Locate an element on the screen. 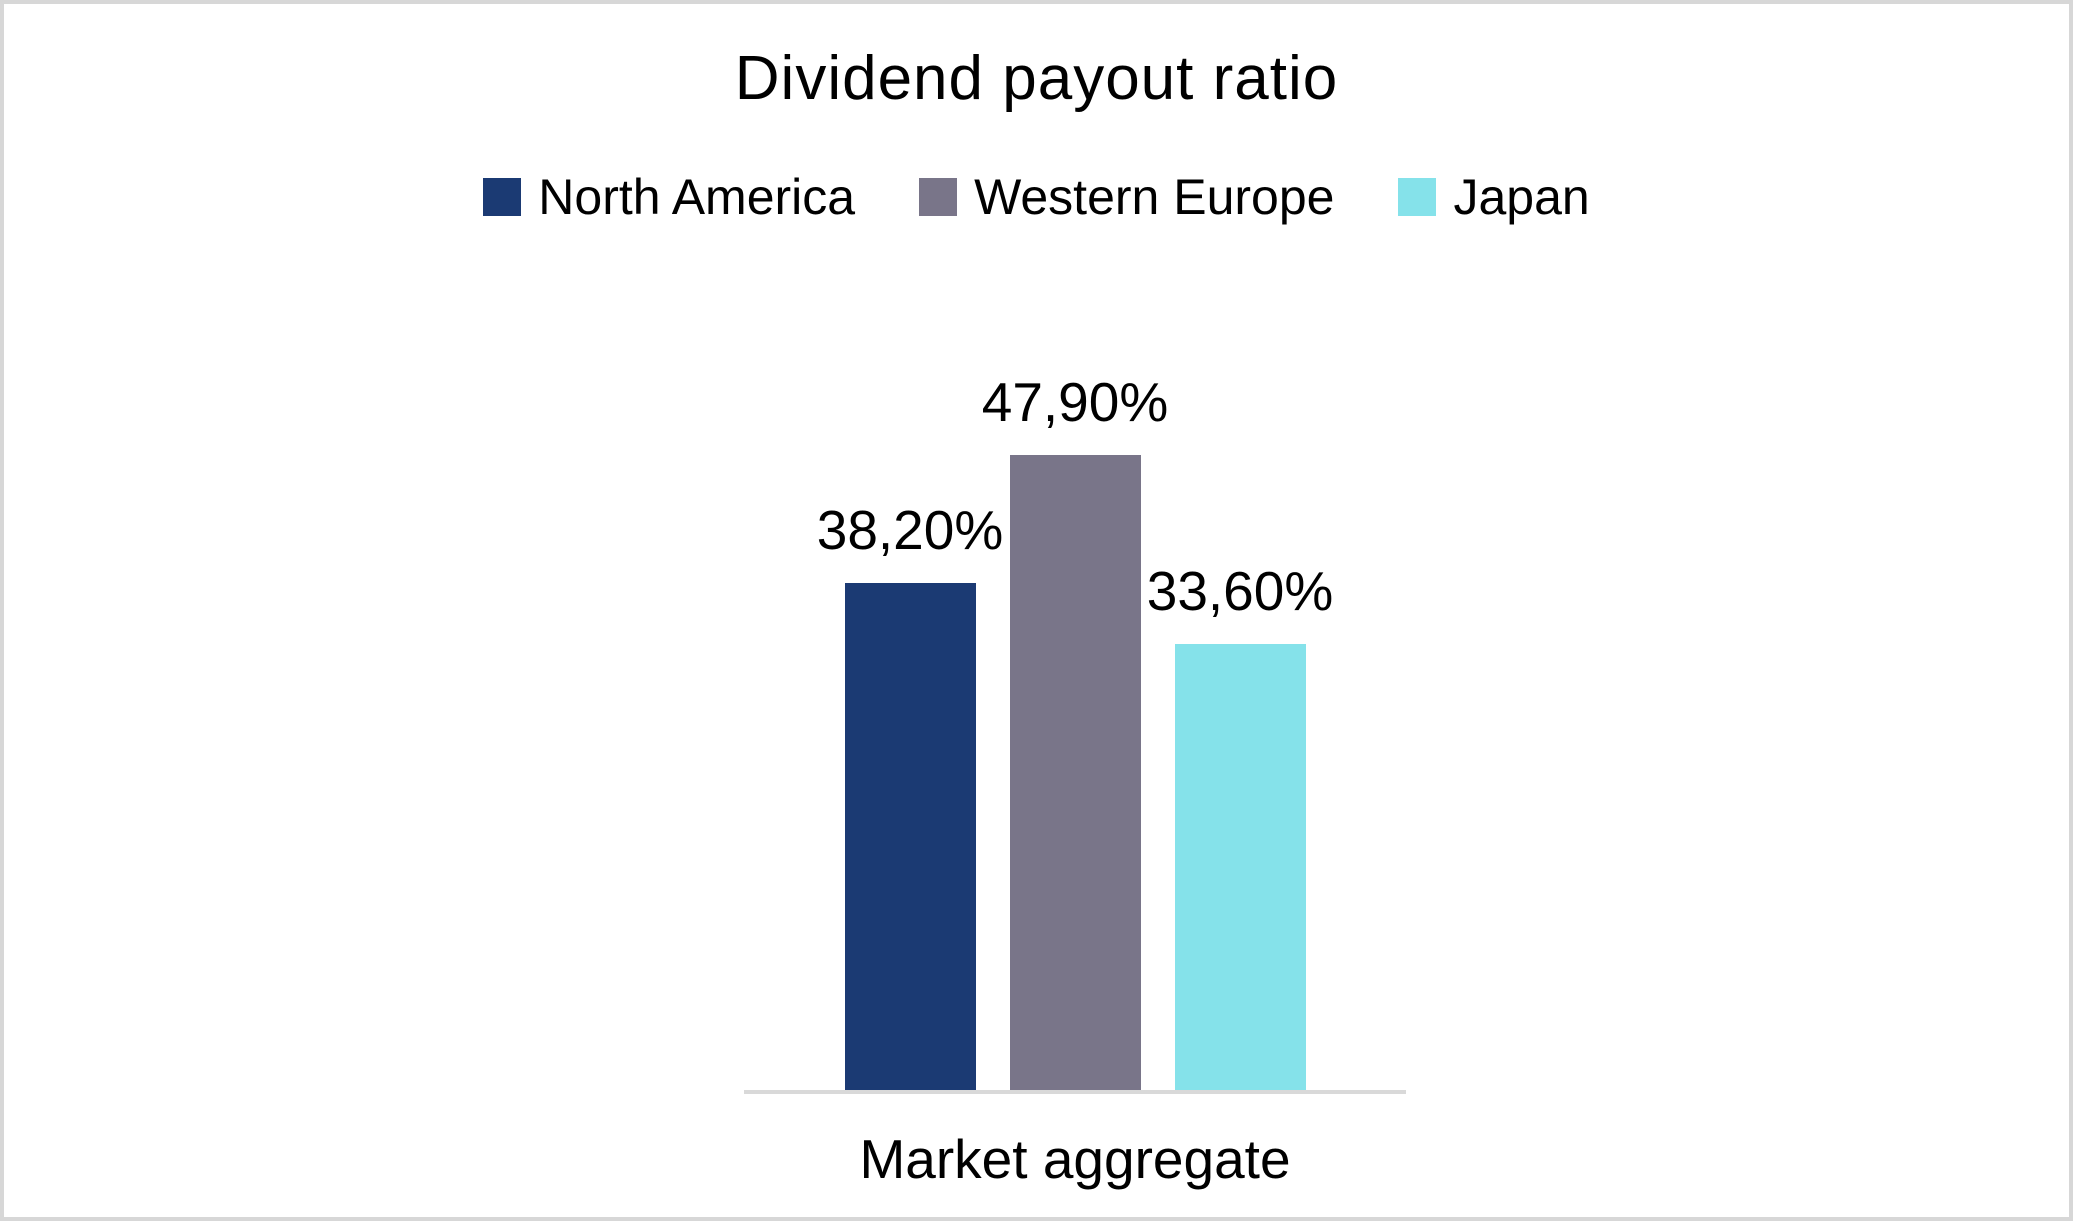 This screenshot has height=1221, width=2073. legend-label: Western Europe is located at coordinates (1154, 197).